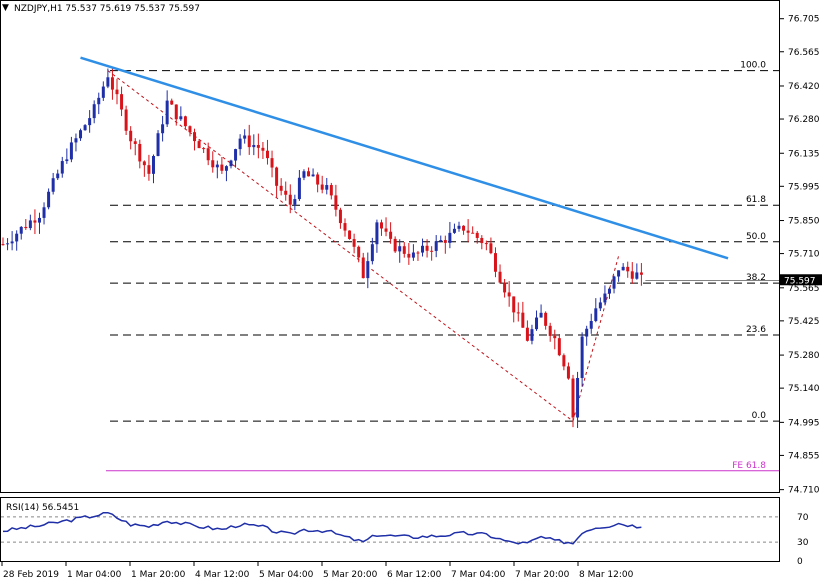 Image resolution: width=835 pixels, height=588 pixels. I want to click on dropdown-triangle-icon: ▼, so click(5, 8).